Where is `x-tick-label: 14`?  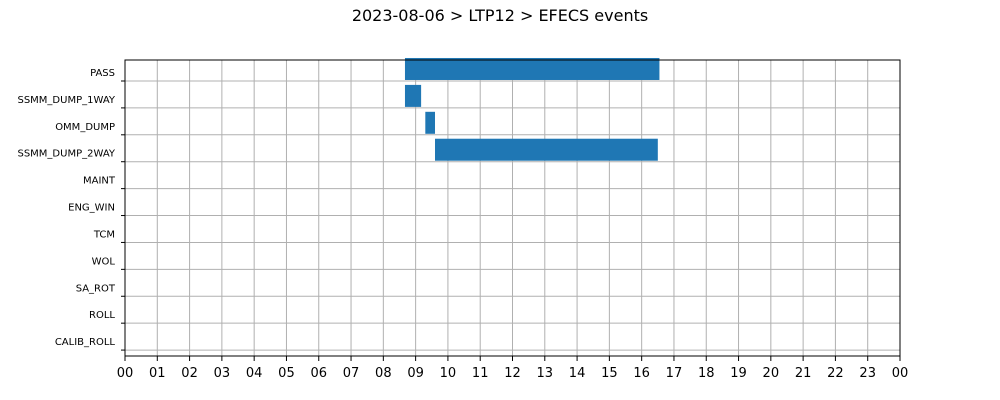 x-tick-label: 14 is located at coordinates (577, 373).